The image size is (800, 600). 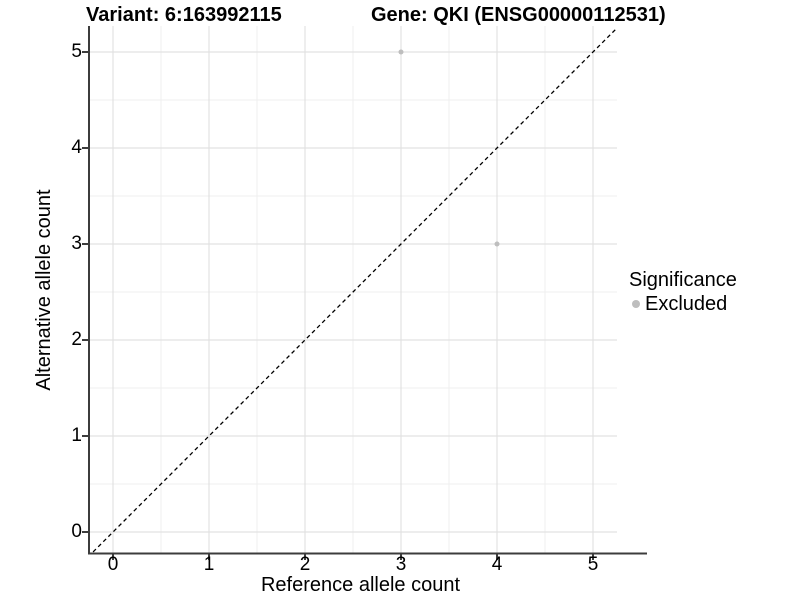 I want to click on y-tick-label: 3, so click(x=76, y=243).